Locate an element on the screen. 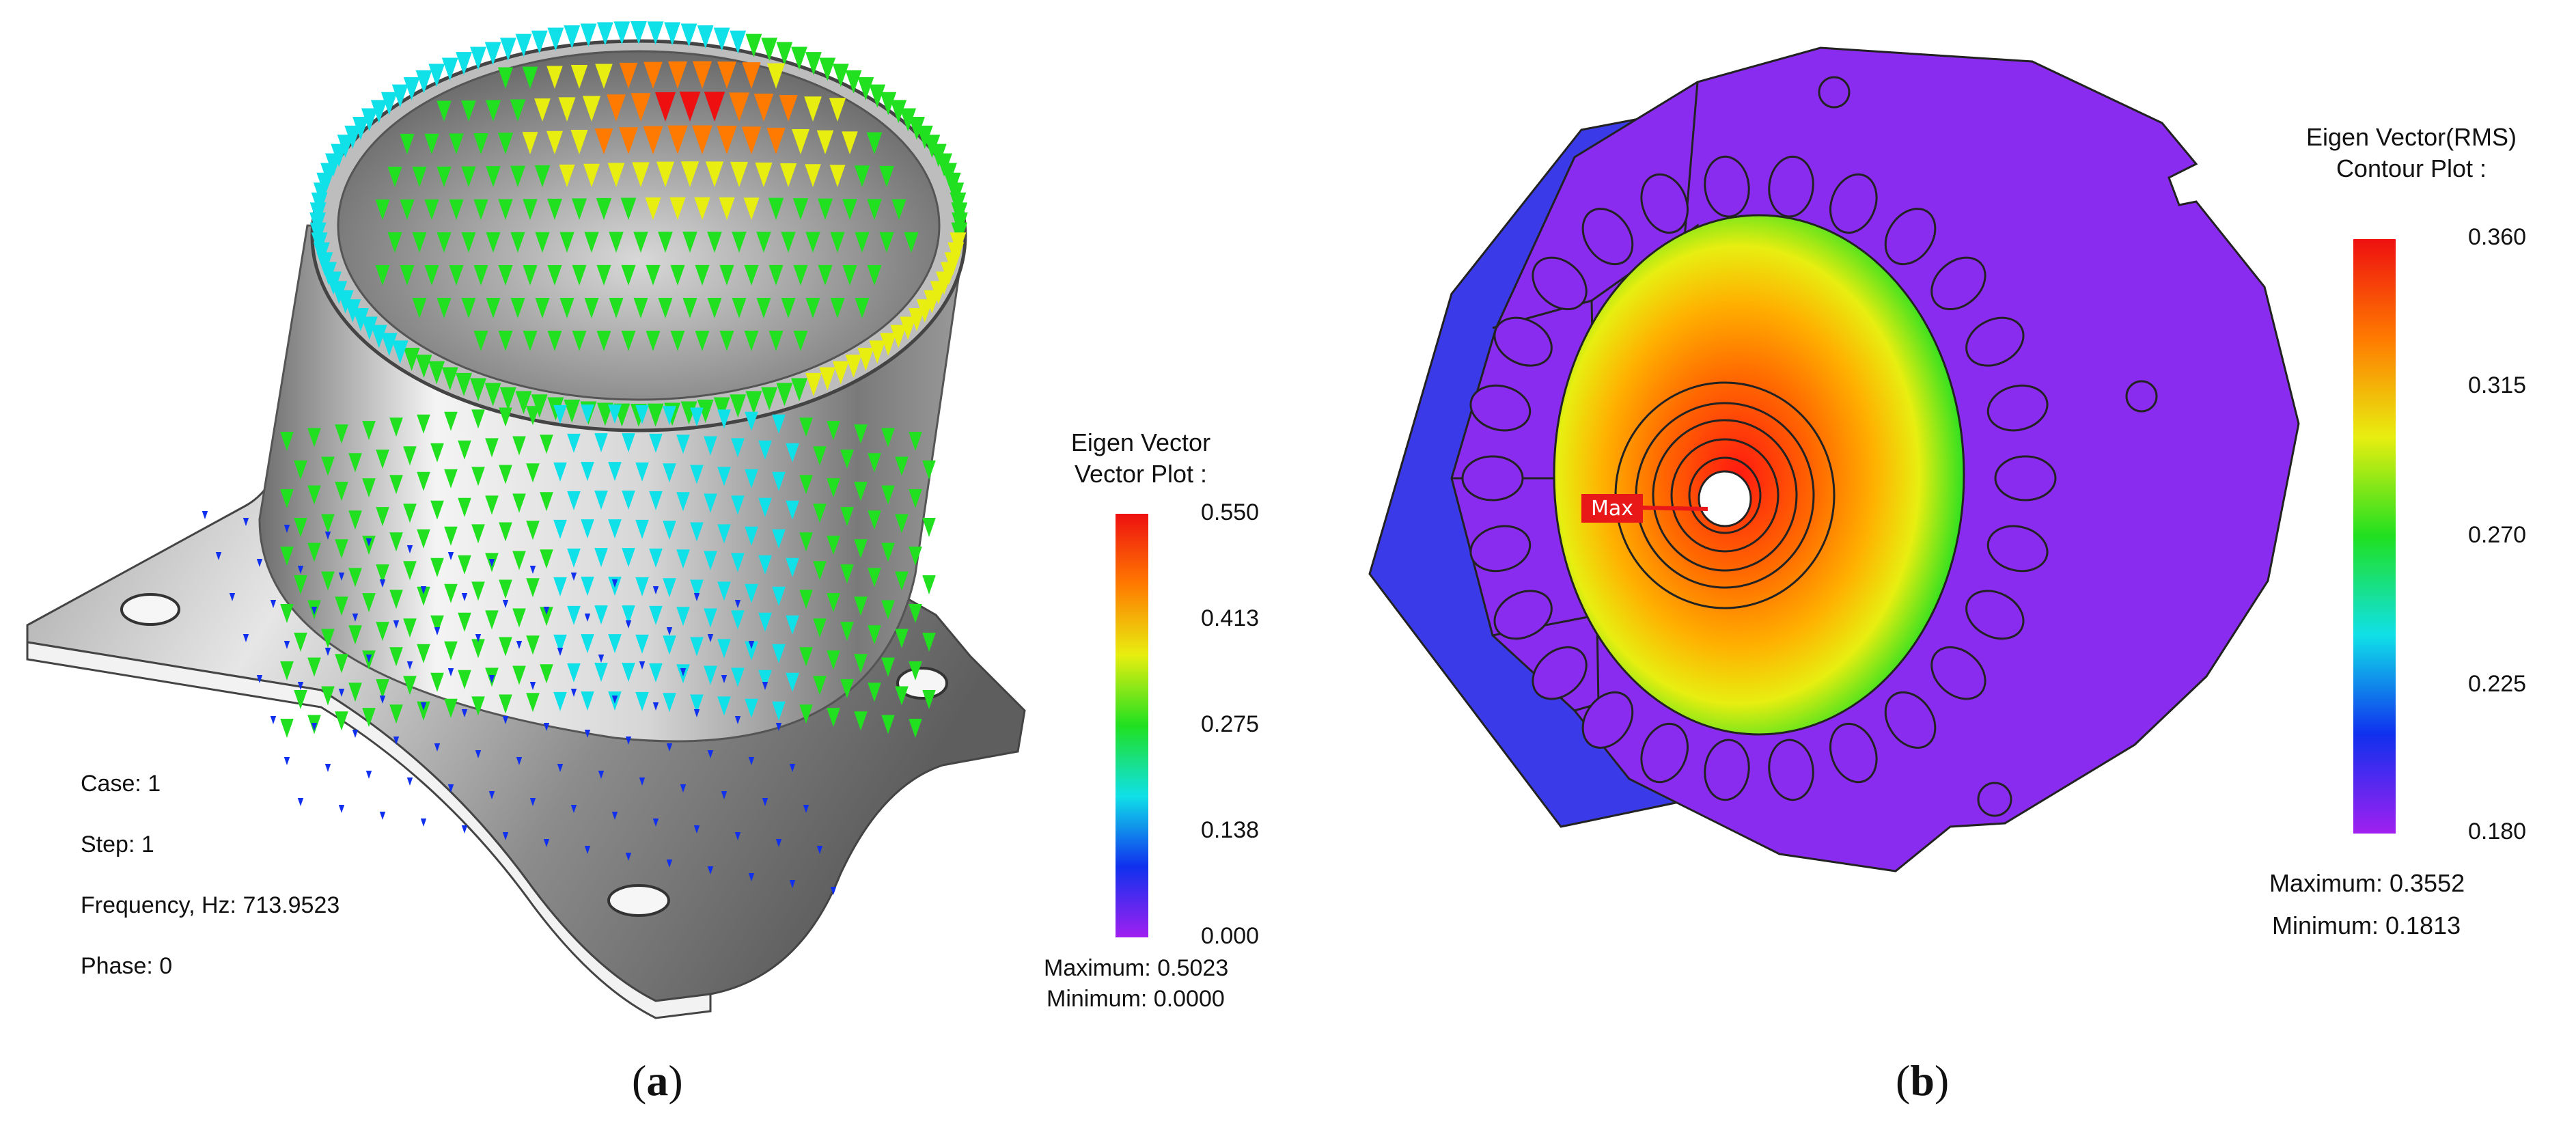 This screenshot has height=1128, width=2576. phase-label: Phase: 0 is located at coordinates (127, 966).